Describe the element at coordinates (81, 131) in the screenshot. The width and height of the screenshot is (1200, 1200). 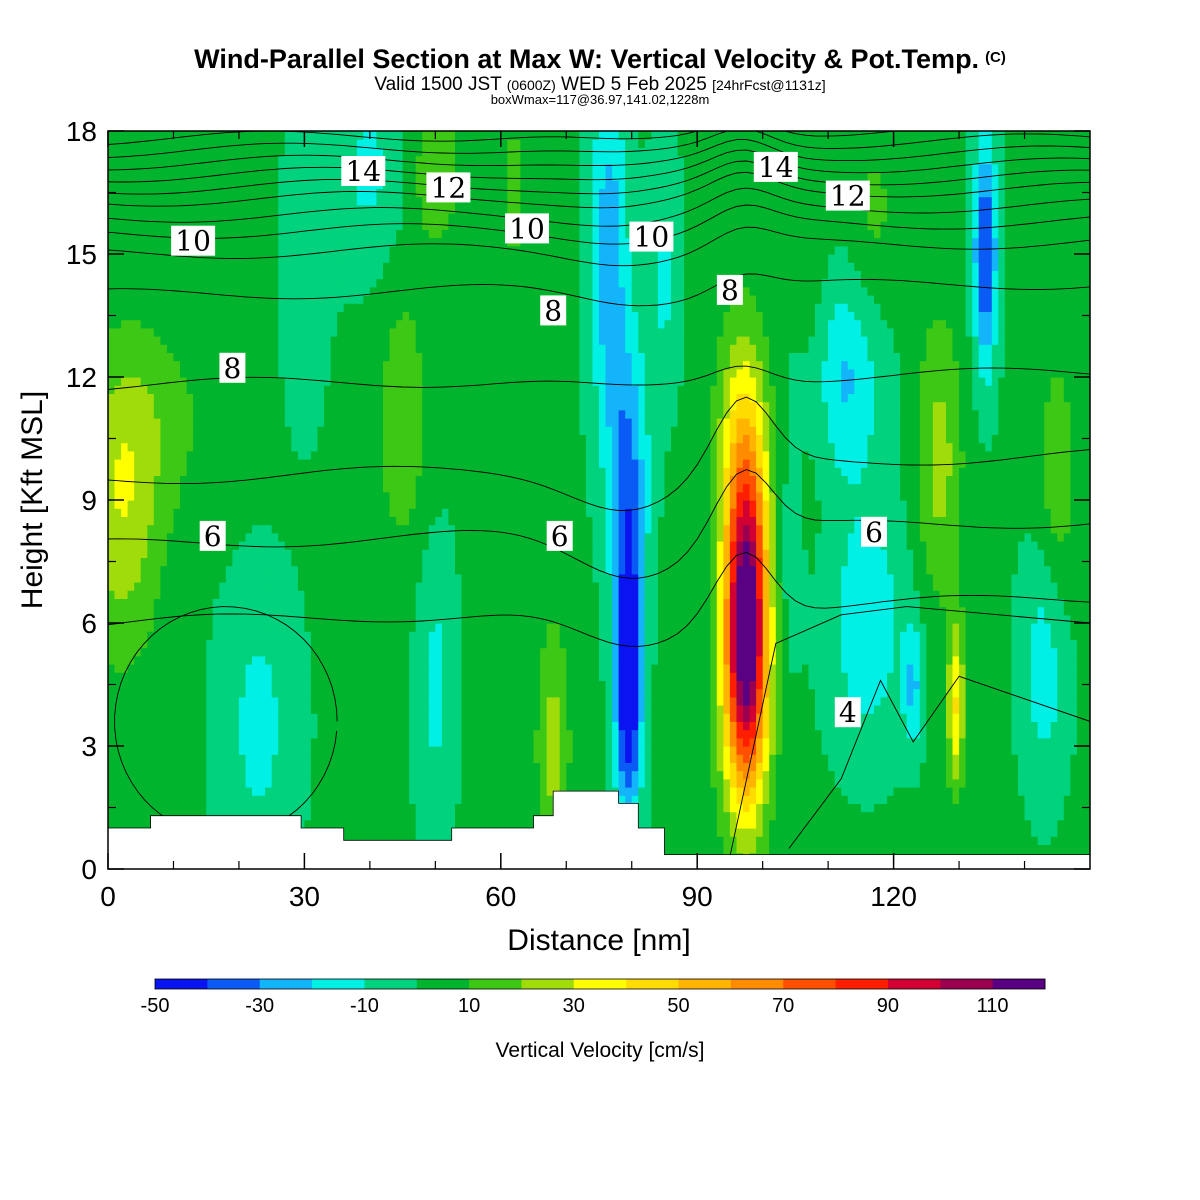
I see `y-tick-label: 18` at that location.